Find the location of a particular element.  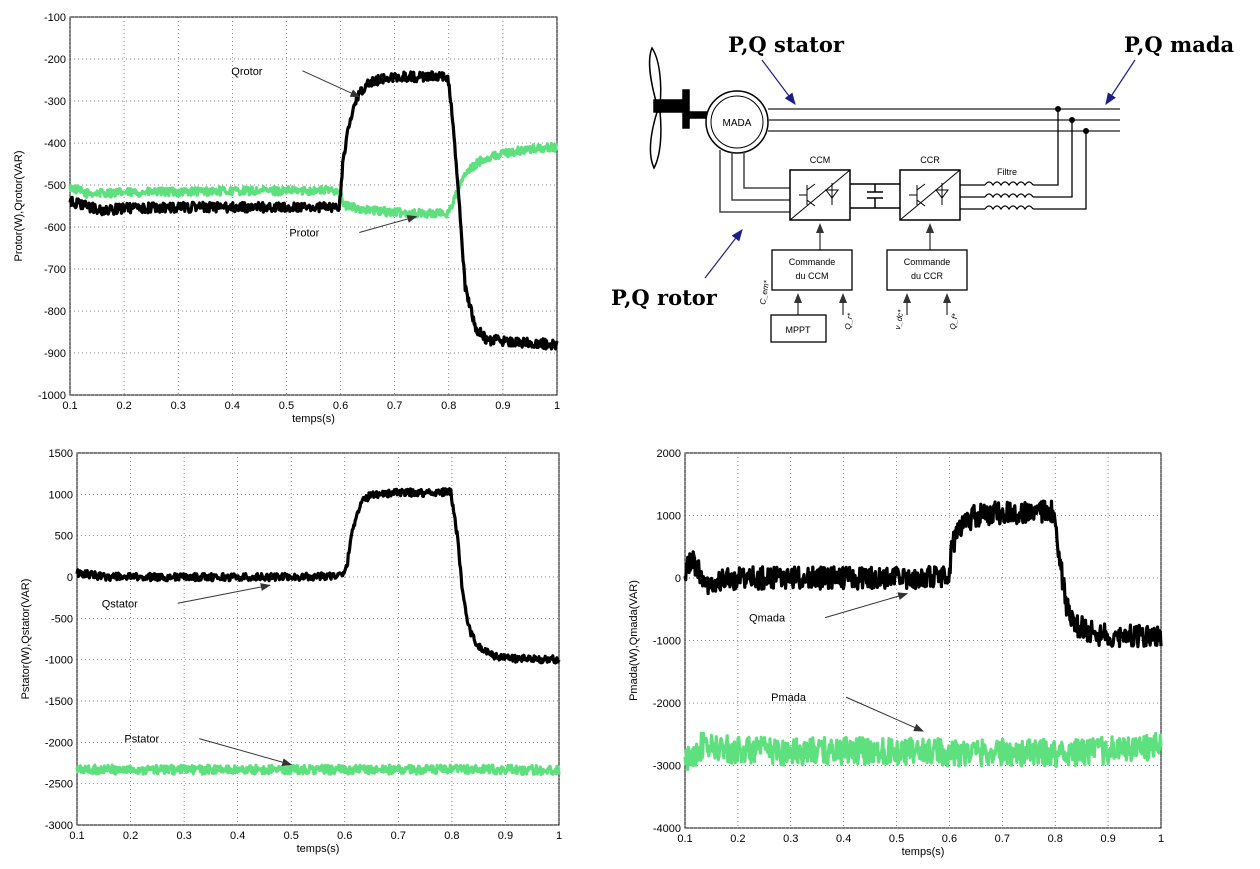

control-inputs: C_em* Q_r* v_dc* Q_f* is located at coordinates (859, 305).